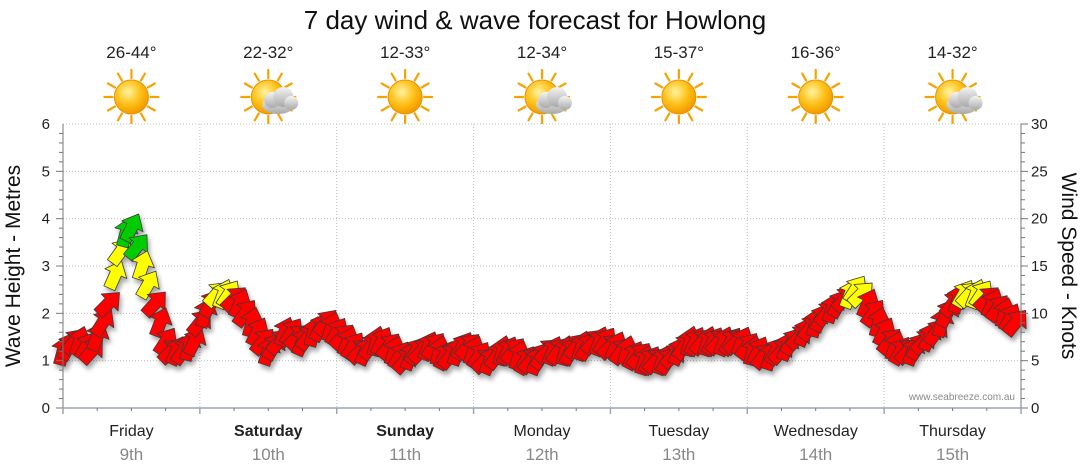  What do you see at coordinates (1039, 171) in the screenshot?
I see `right-tick-label: 25` at bounding box center [1039, 171].